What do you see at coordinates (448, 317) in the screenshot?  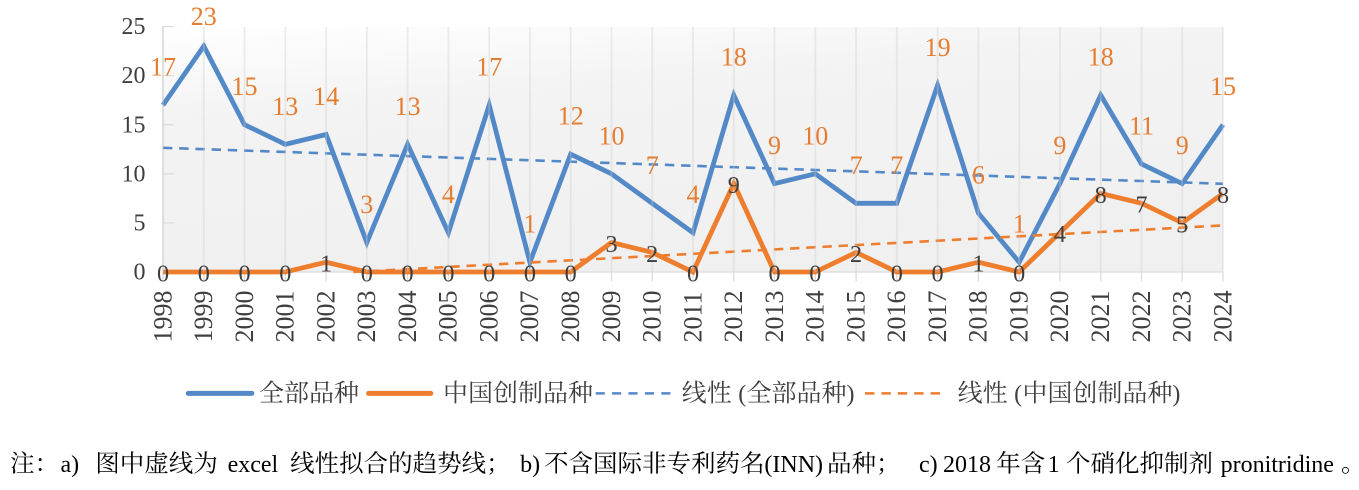 I see `svg-text: 2005` at bounding box center [448, 317].